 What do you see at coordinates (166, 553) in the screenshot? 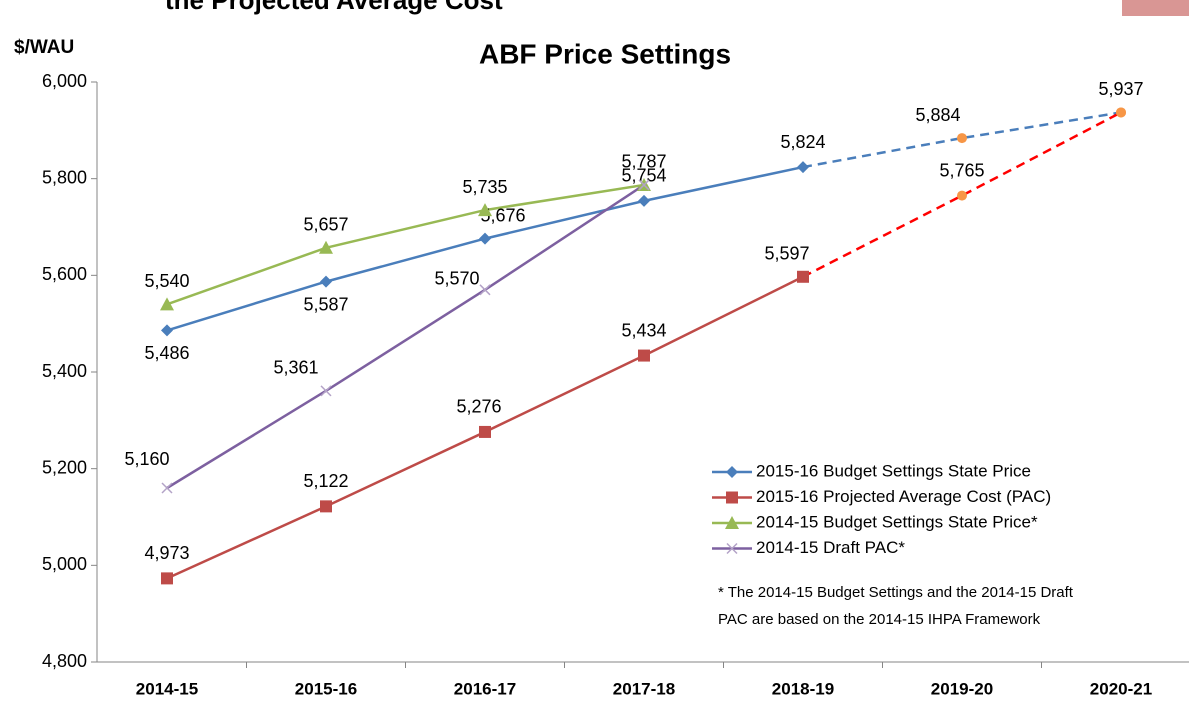
I see `data-label: 4,973` at bounding box center [166, 553].